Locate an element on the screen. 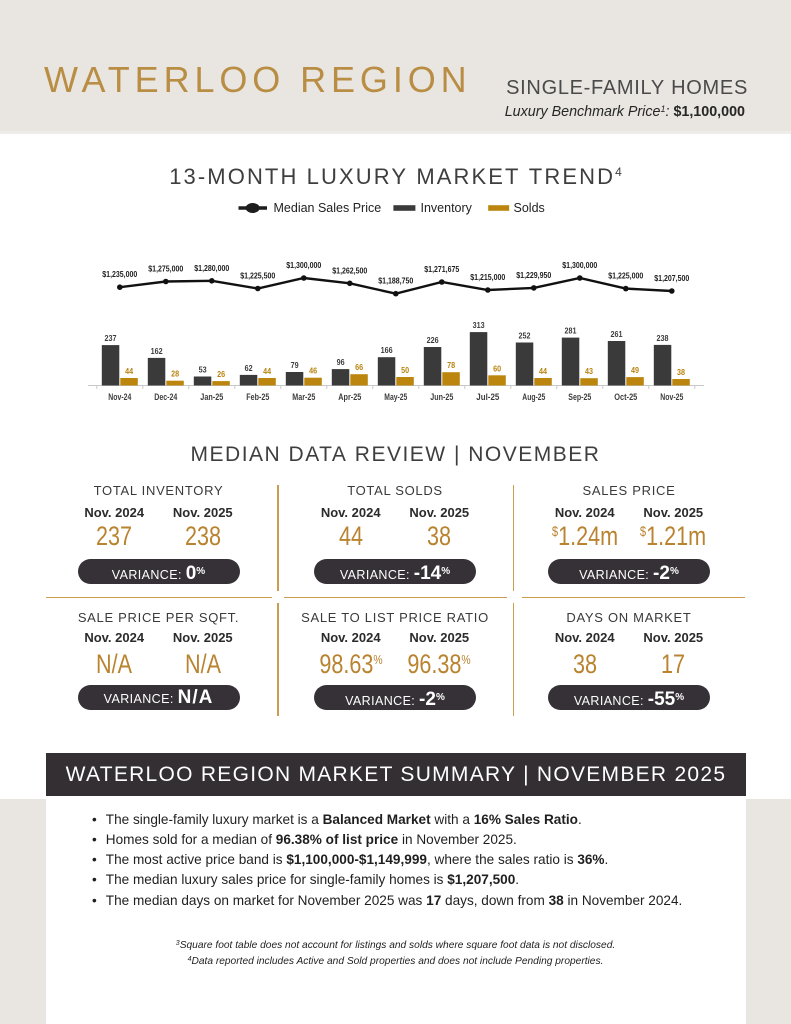 The width and height of the screenshot is (791, 1024). svg-text: Solds is located at coordinates (529, 208).